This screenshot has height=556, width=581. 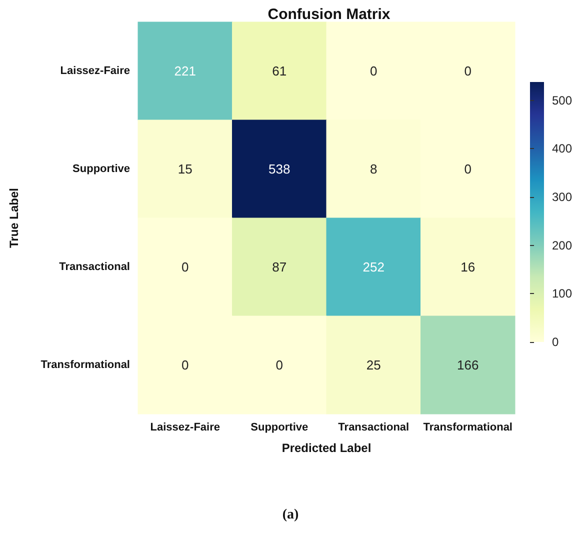 What do you see at coordinates (562, 245) in the screenshot?
I see `color-bar-label: 200` at bounding box center [562, 245].